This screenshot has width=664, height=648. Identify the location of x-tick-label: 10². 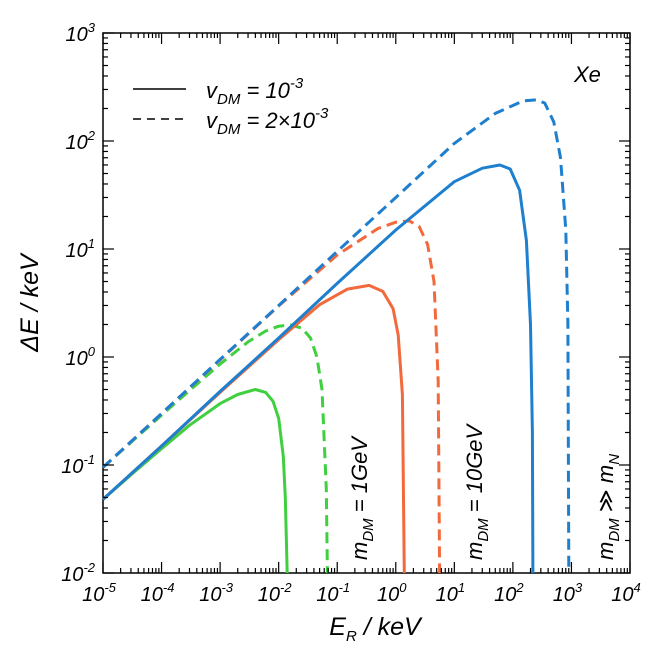
(509, 593).